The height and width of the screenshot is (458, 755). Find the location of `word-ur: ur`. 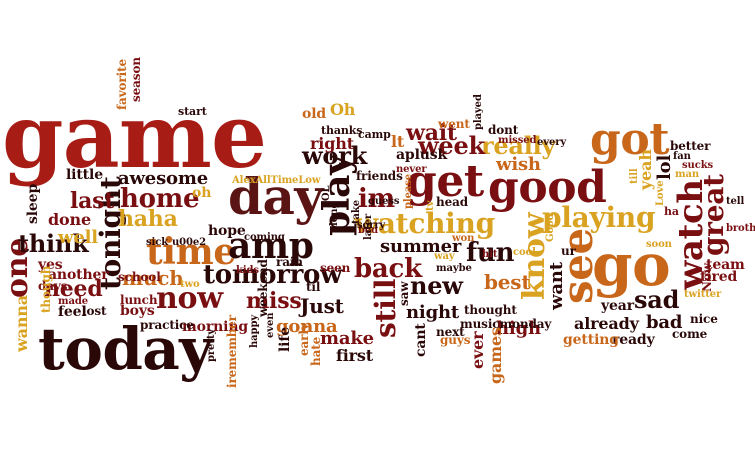

word-ur: ur is located at coordinates (568, 251).